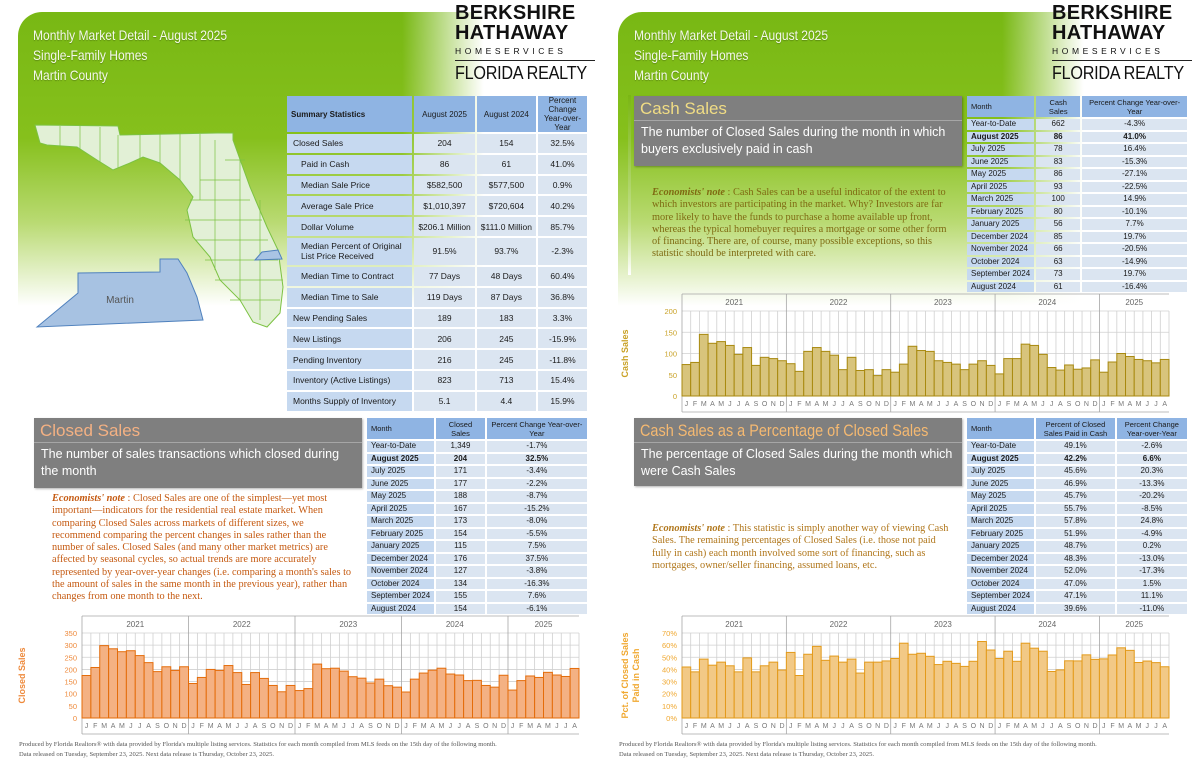  I want to click on cell-value: -15.9%, so click(562, 339).